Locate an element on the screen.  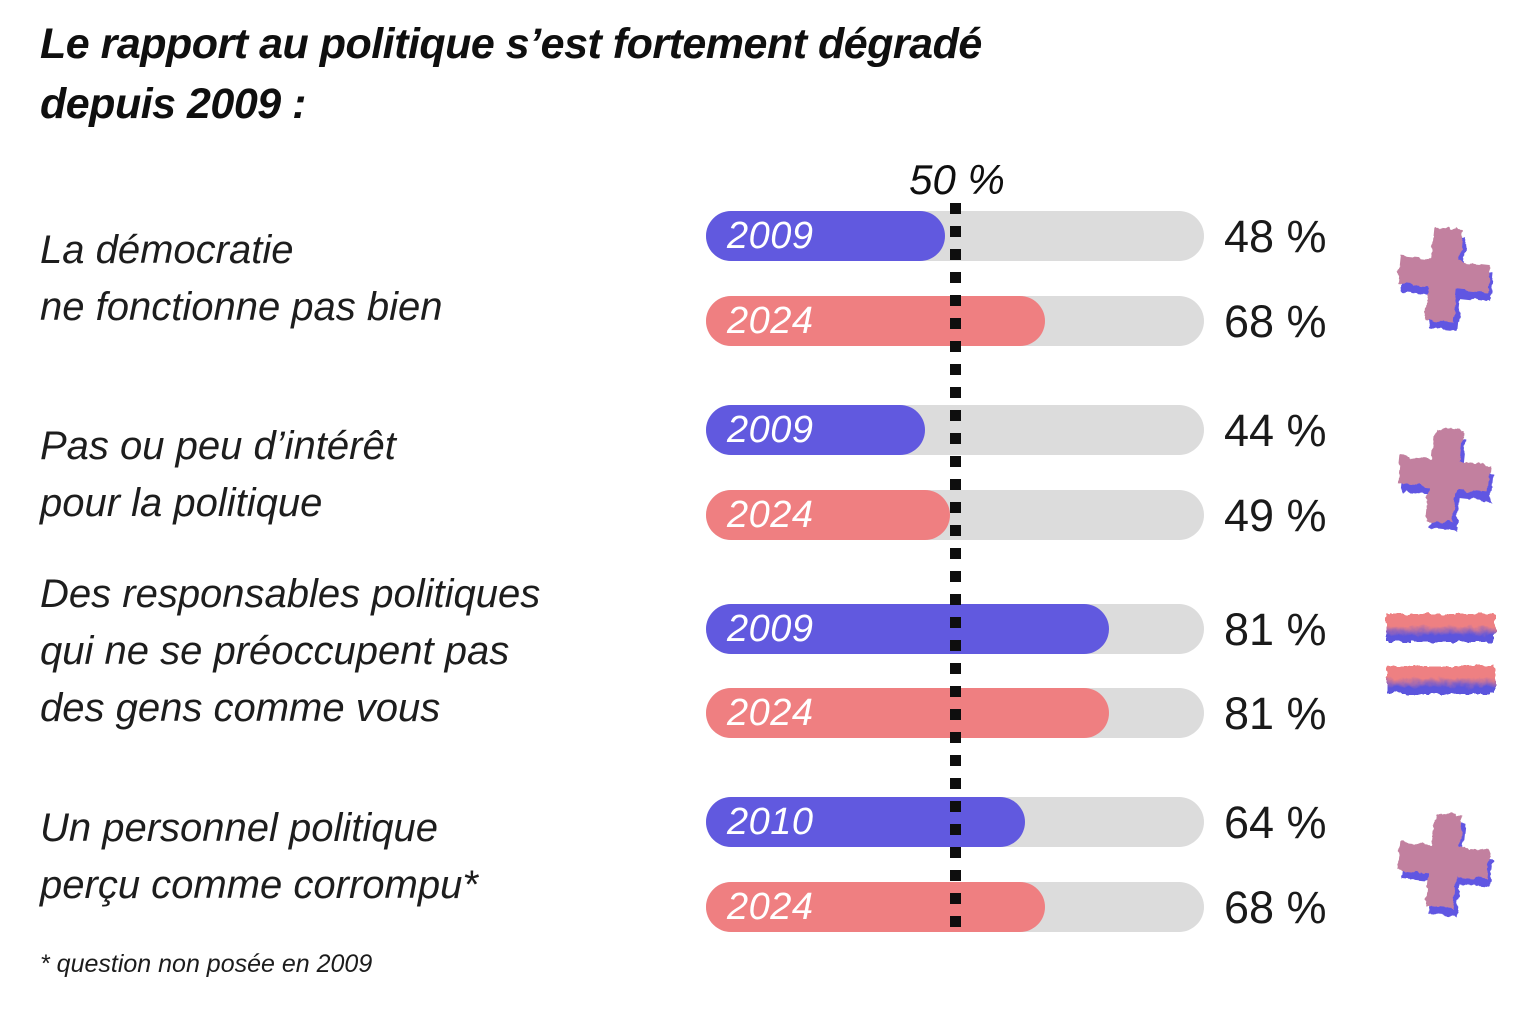
category-label-line: pour la politique is located at coordinates (181, 503).